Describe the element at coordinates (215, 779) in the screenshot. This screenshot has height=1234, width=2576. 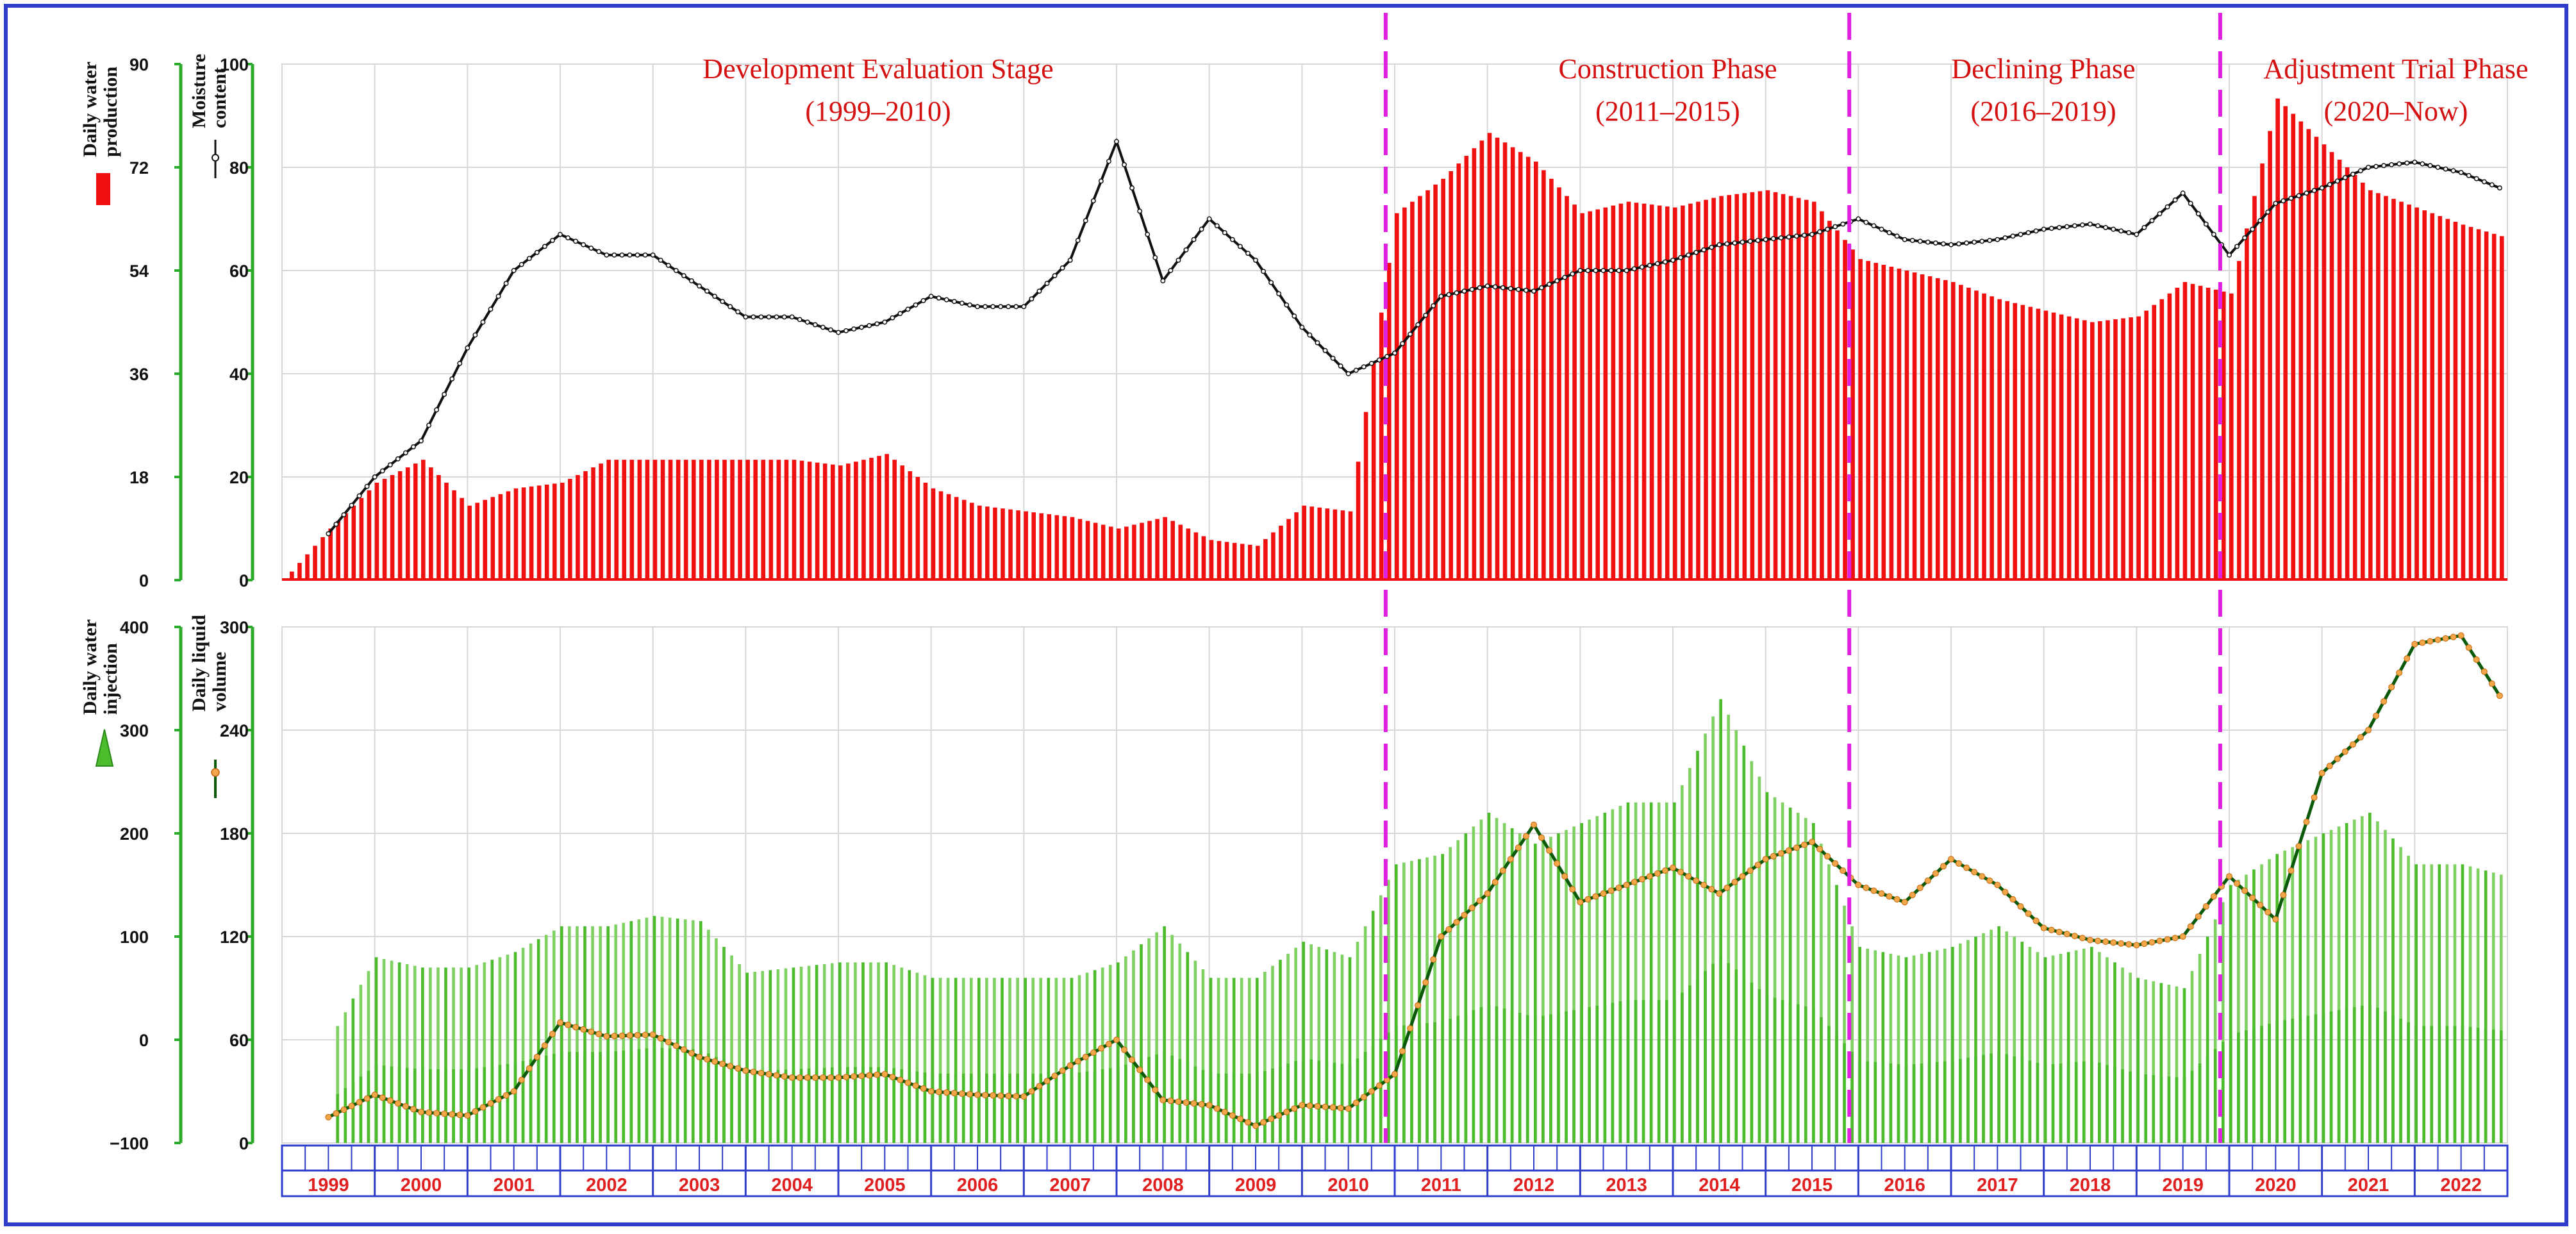
I see `orange-dot-line-icon` at that location.